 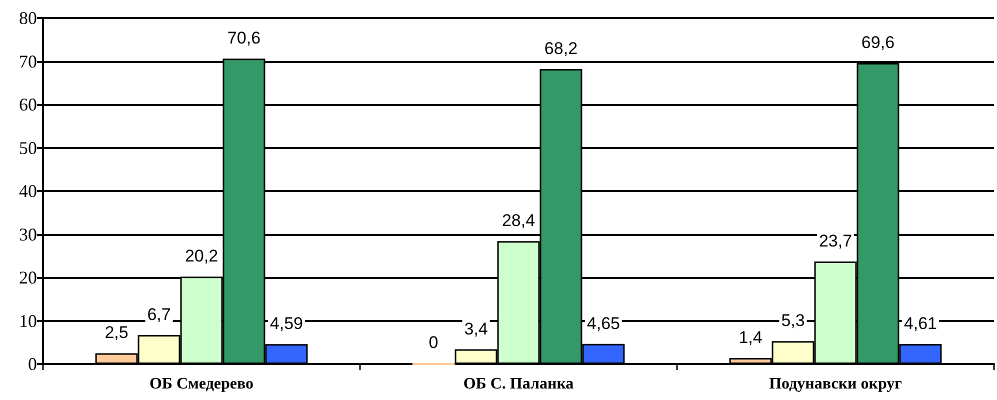 I want to click on data-label: 4,59, so click(x=287, y=324).